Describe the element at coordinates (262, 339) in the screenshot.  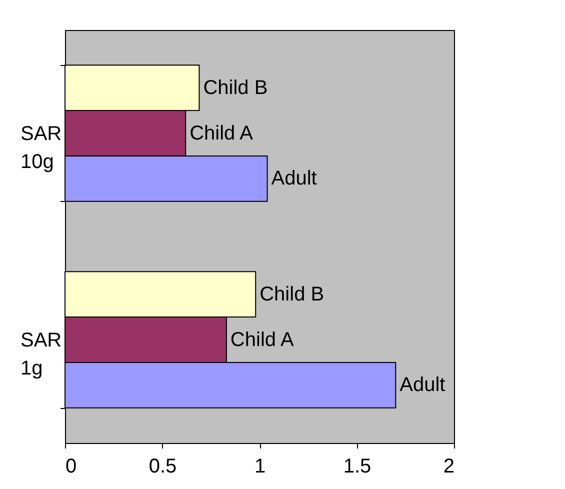
I see `text: Child A` at that location.